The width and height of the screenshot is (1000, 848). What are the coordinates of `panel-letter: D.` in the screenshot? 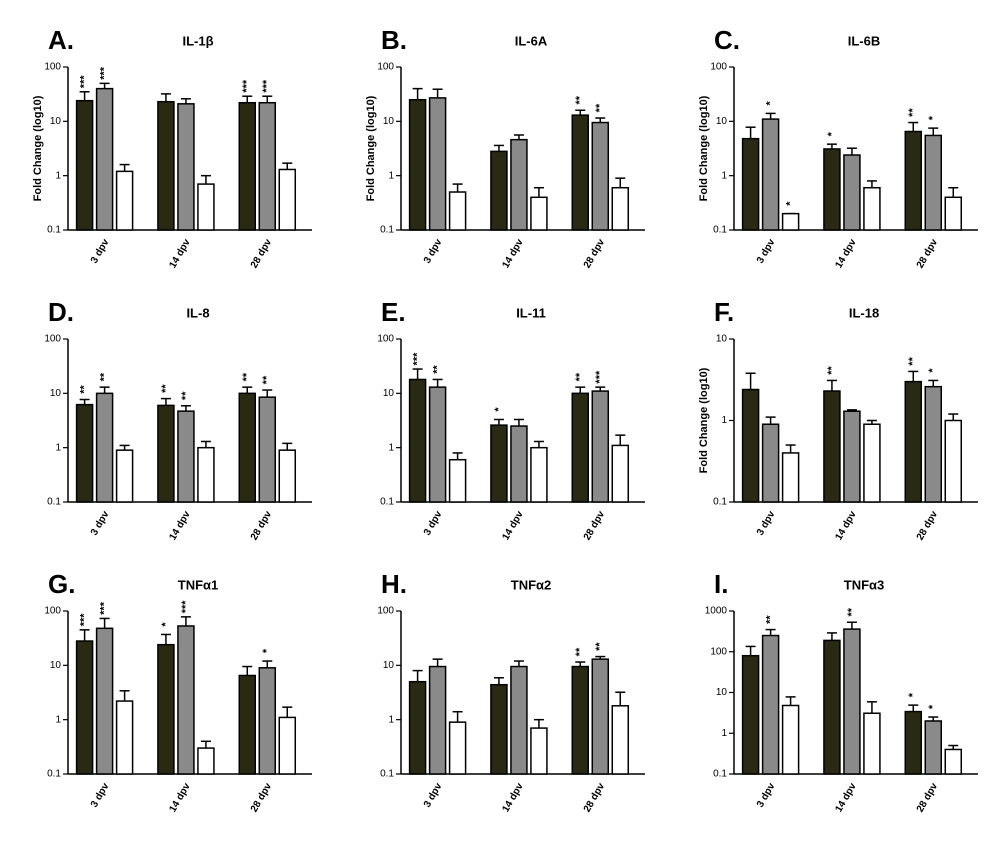 It's located at (61, 312).